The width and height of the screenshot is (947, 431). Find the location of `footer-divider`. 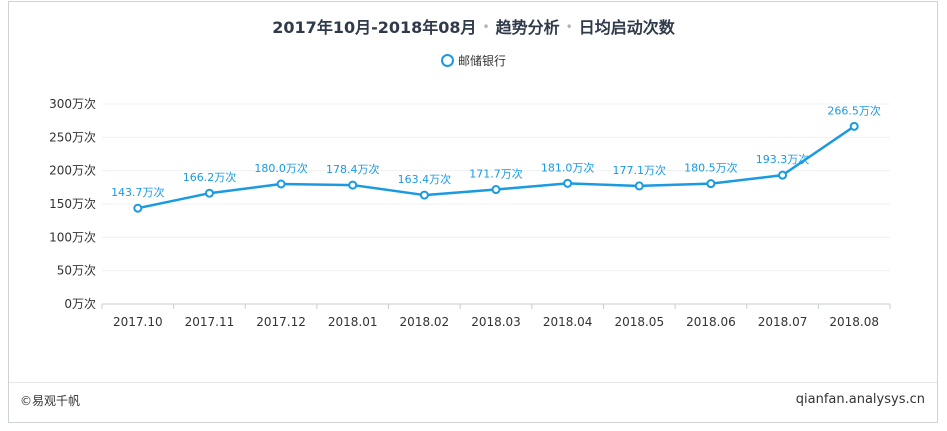

footer-divider is located at coordinates (473, 382).